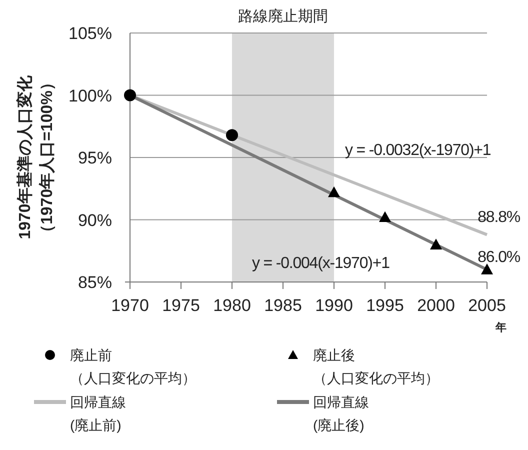  I want to click on legend-label: 廃止後（人口変化の平均）, so click(376, 366).